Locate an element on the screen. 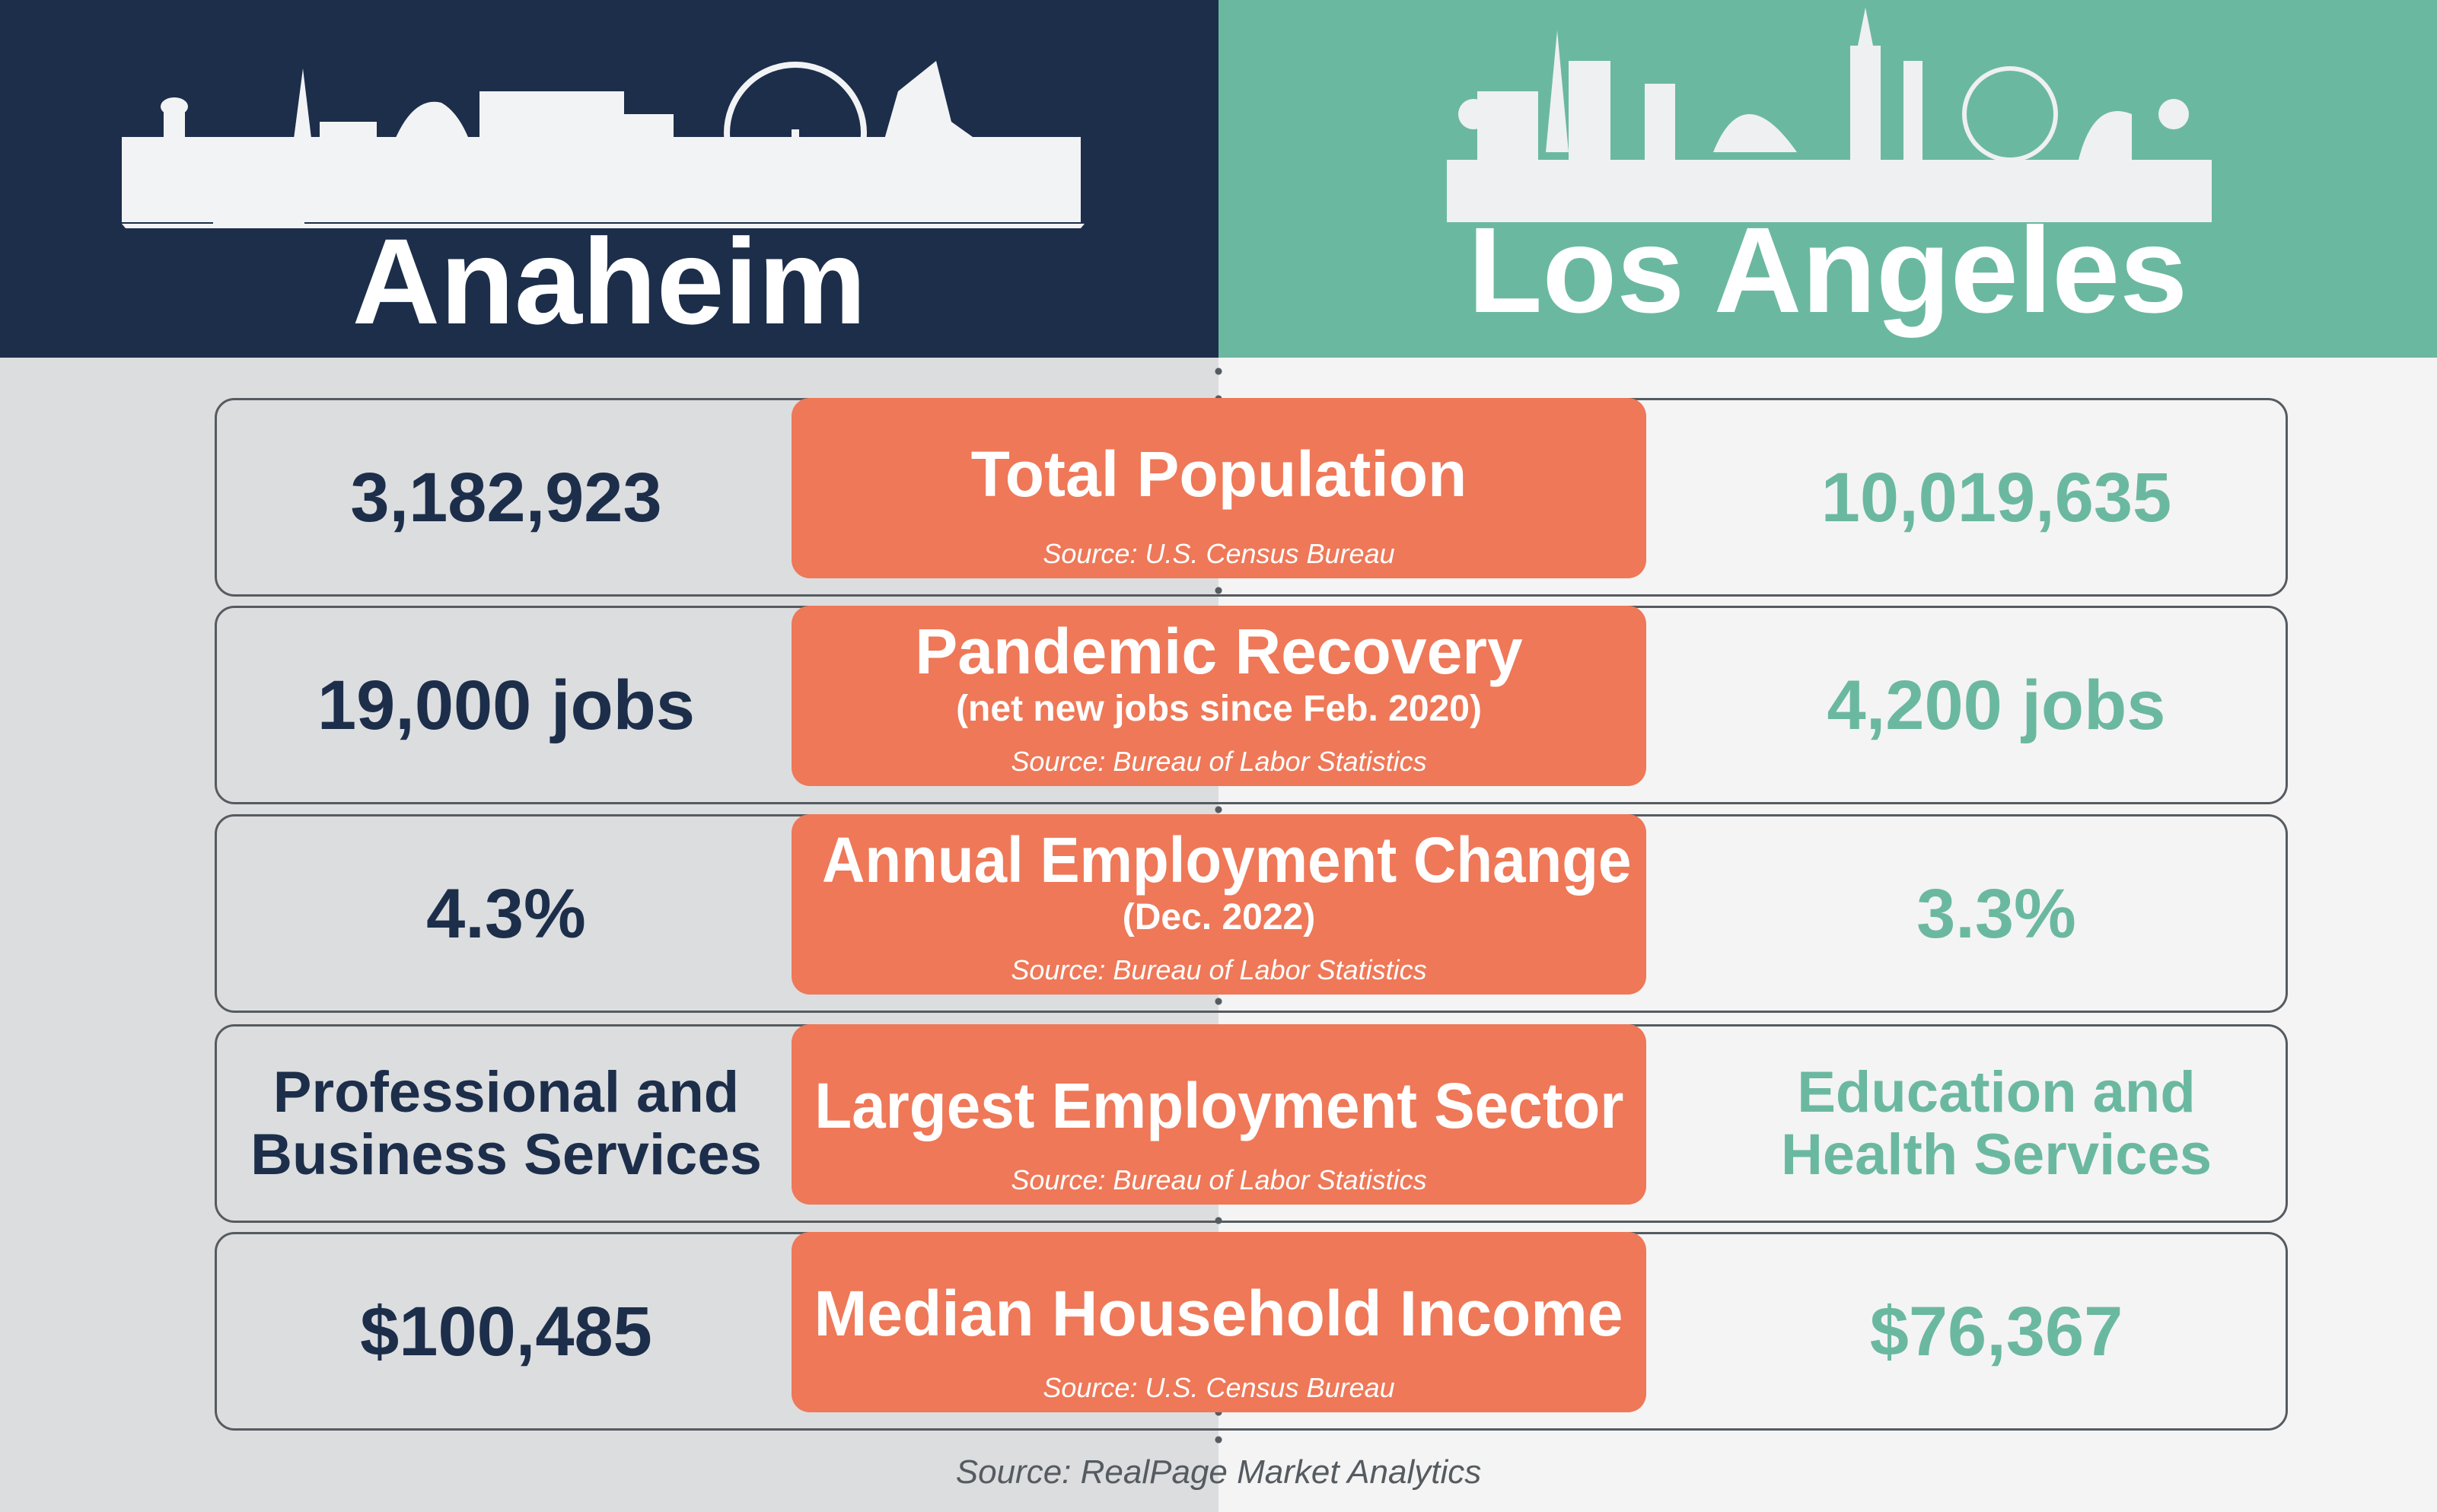  anaheim-value: 3,182,923 is located at coordinates (506, 497).